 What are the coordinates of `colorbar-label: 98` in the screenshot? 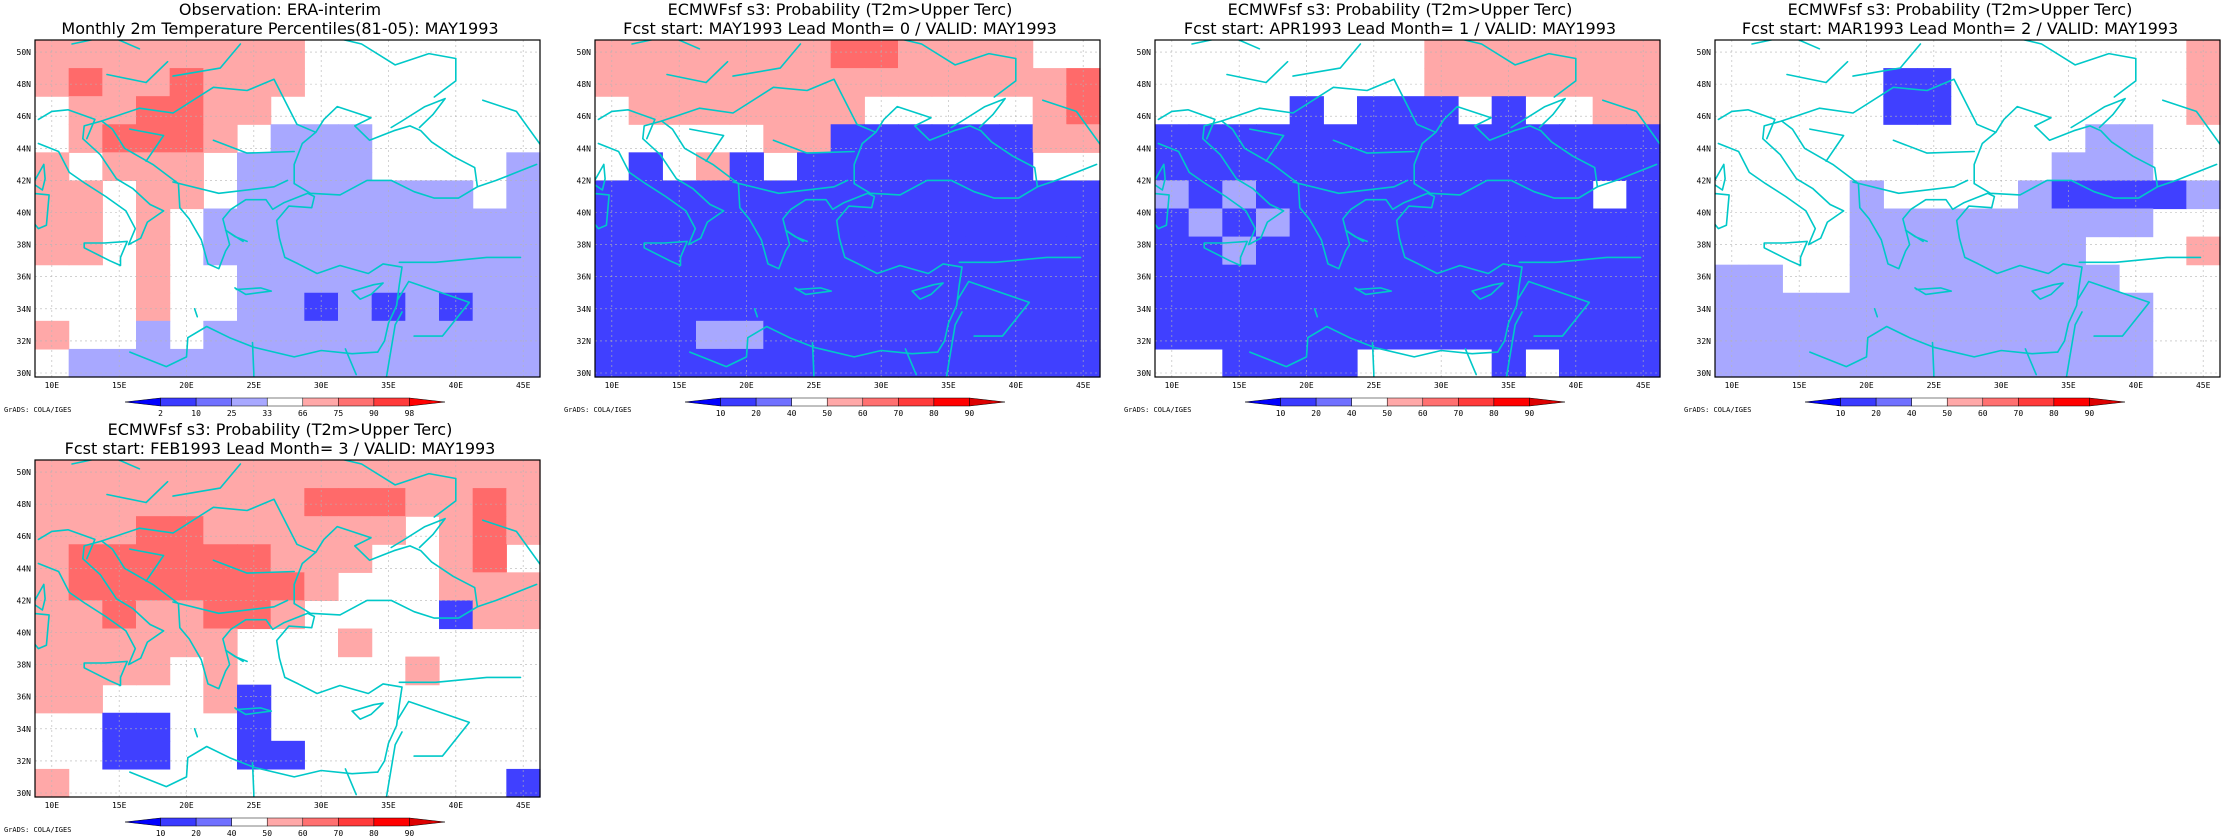 It's located at (410, 413).